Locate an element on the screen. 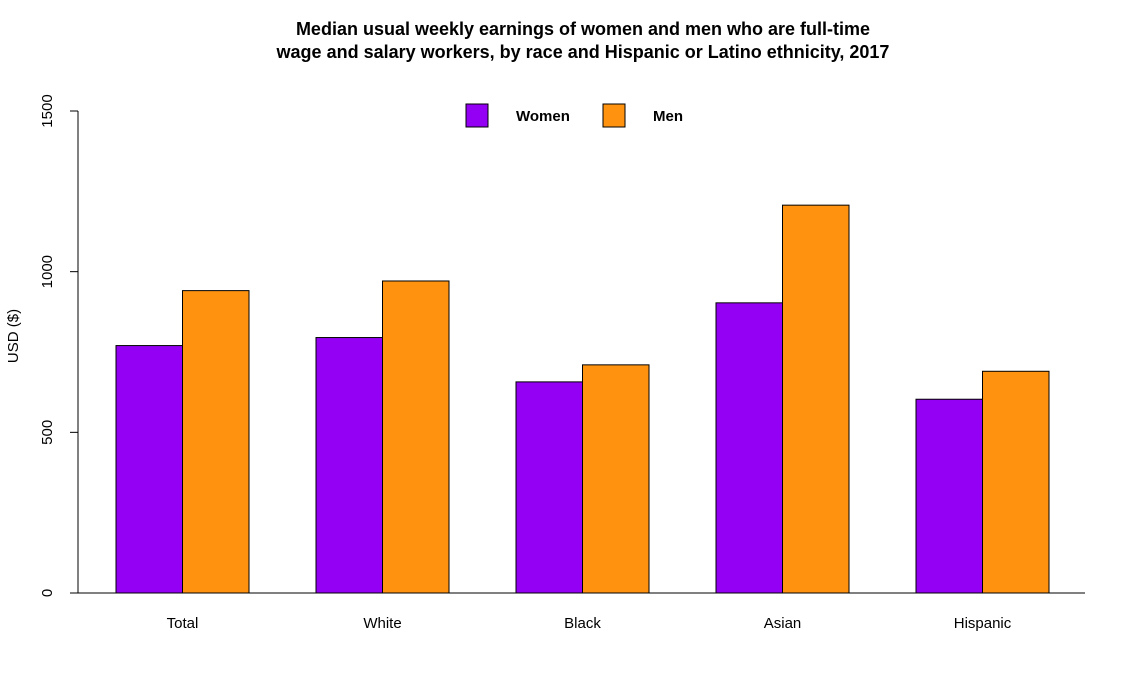 This screenshot has height=691, width=1127. x-tick-labels: Total White Black Asian Hispanic is located at coordinates (589, 623).